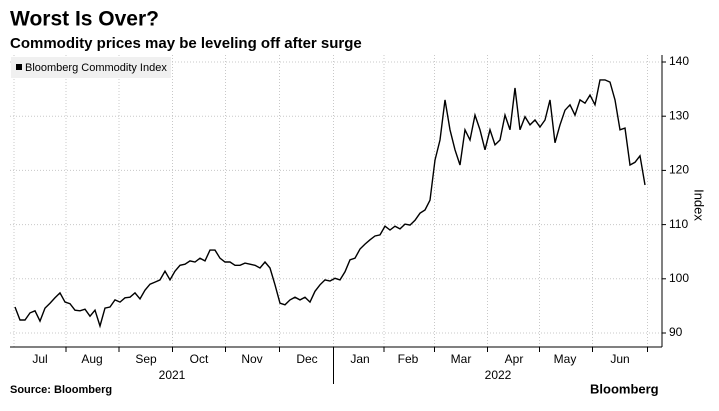  What do you see at coordinates (619, 359) in the screenshot?
I see `x-tick-label: Jun` at bounding box center [619, 359].